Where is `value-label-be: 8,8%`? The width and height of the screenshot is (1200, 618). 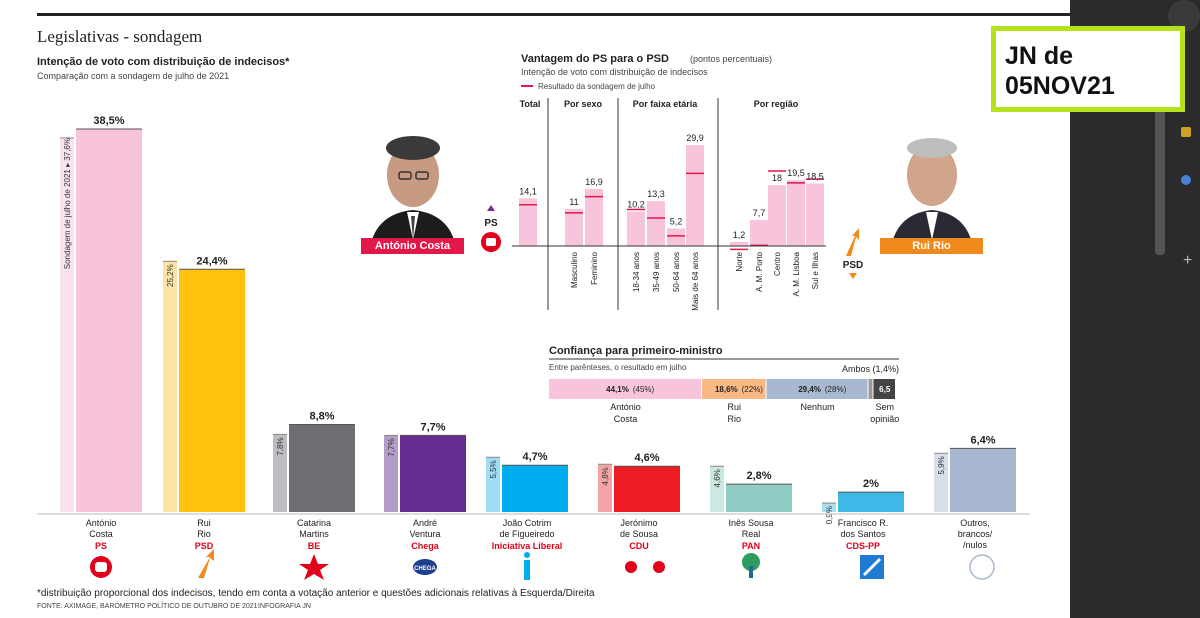 value-label-be: 8,8% is located at coordinates (321, 416).